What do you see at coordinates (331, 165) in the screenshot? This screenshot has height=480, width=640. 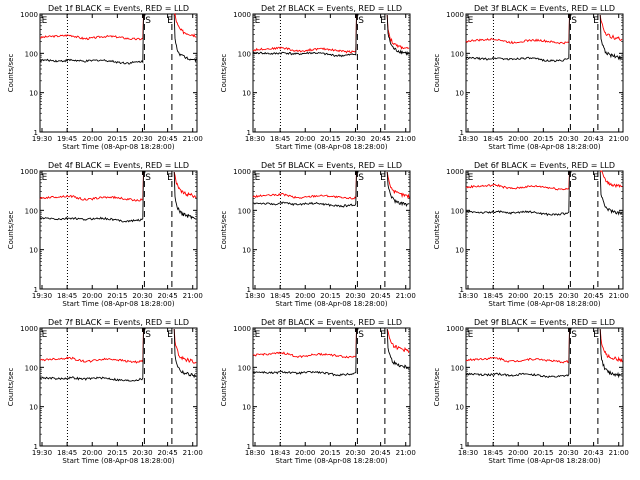 I see `chart-title: Det 5f BLACK = Events, RED = LLD` at bounding box center [331, 165].